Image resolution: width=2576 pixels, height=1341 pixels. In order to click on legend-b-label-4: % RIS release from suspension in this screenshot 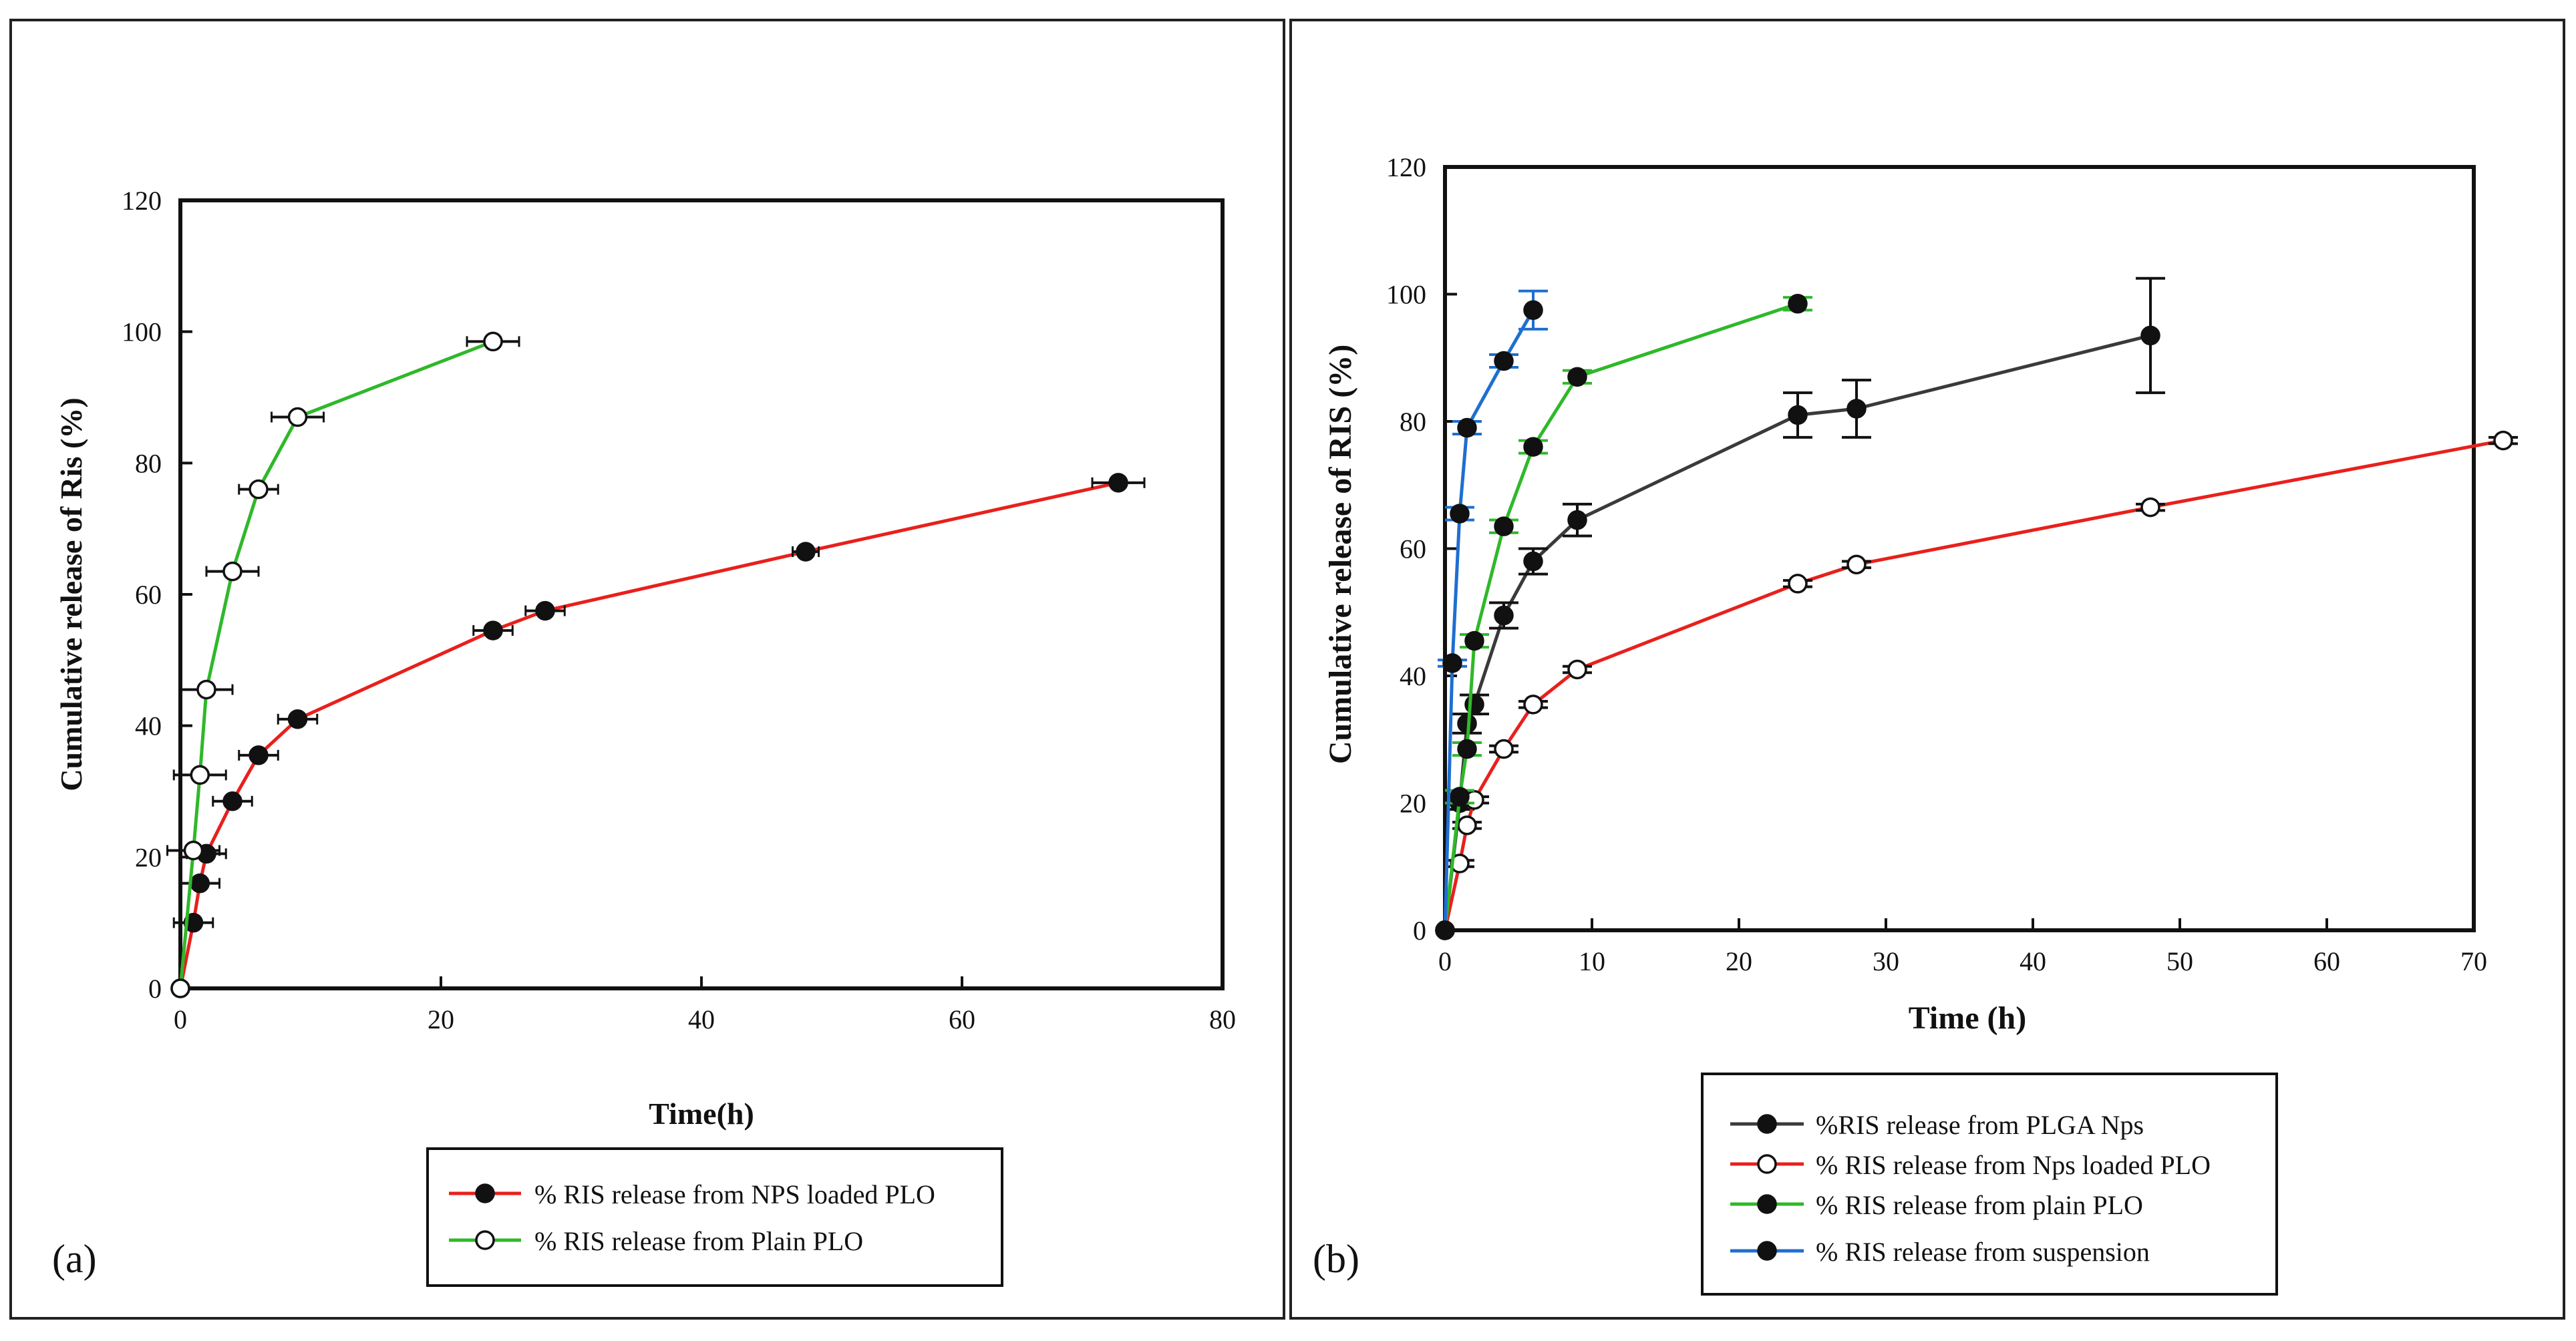, I will do `click(1983, 1252)`.